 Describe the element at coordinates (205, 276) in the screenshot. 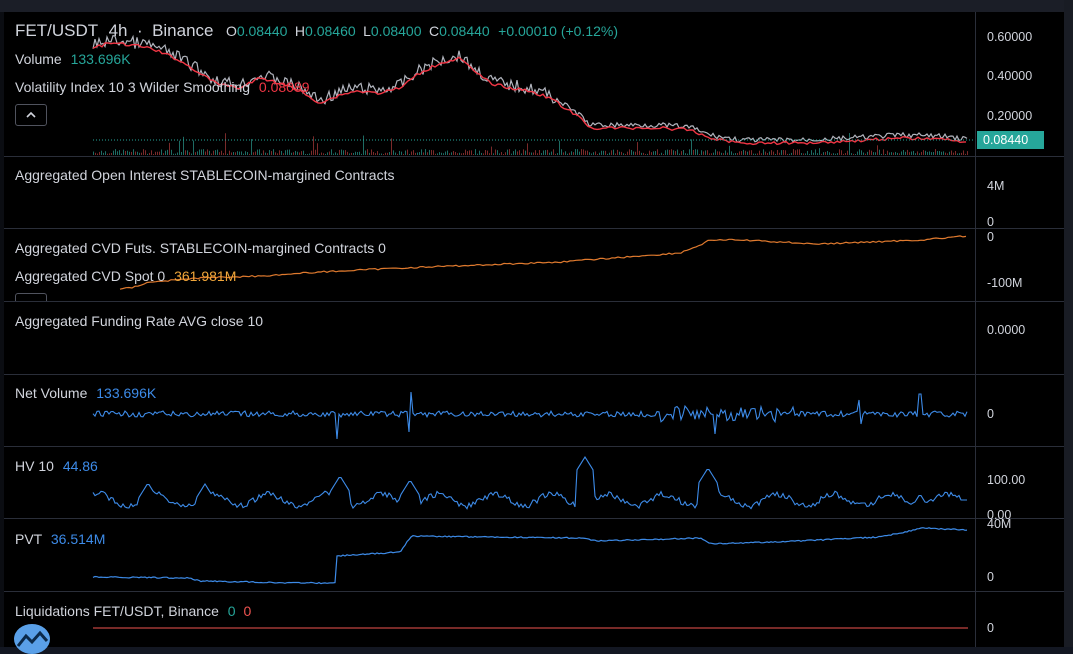

I see `cvd-spot-value: 361.981M` at that location.